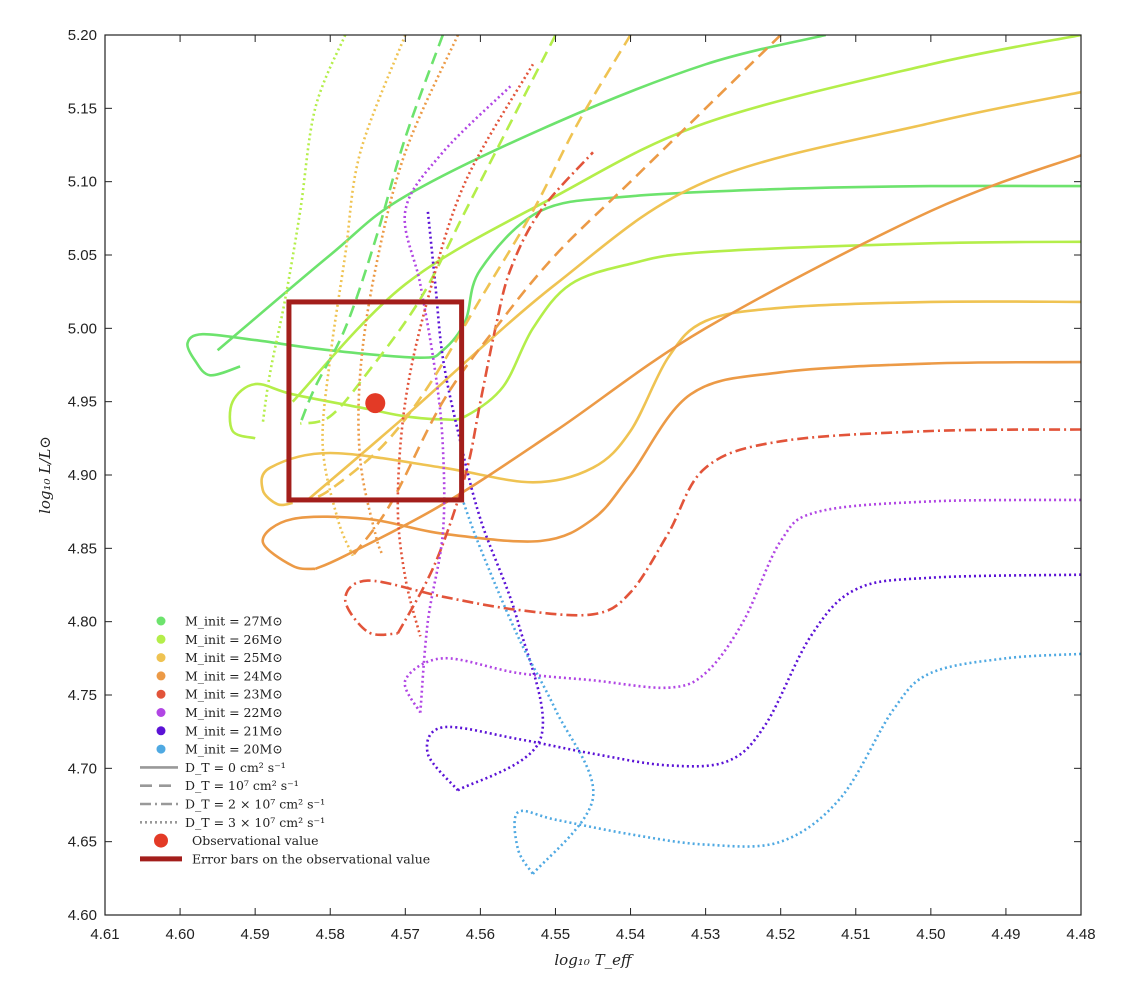 This screenshot has height=1000, width=1138. Describe the element at coordinates (82, 108) in the screenshot. I see `y-tick-label: 5.15` at that location.